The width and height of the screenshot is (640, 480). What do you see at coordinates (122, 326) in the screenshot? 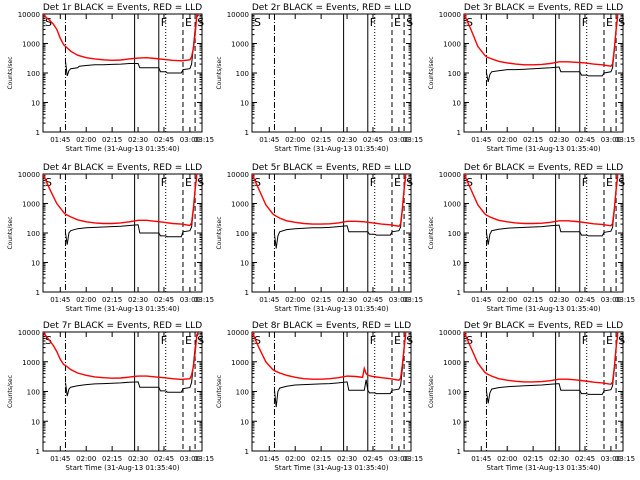
I see `panel-title: Det 7r BLACK = Events, RED = LLD` at bounding box center [122, 326].